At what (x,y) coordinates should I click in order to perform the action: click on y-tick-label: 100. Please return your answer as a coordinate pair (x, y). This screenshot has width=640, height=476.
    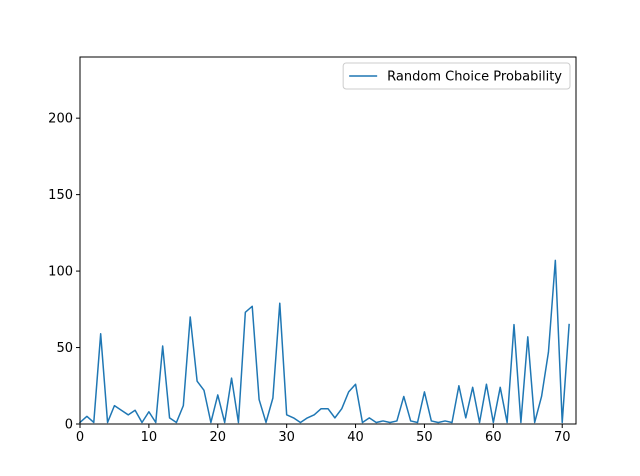
    Looking at the image, I should click on (60, 272).